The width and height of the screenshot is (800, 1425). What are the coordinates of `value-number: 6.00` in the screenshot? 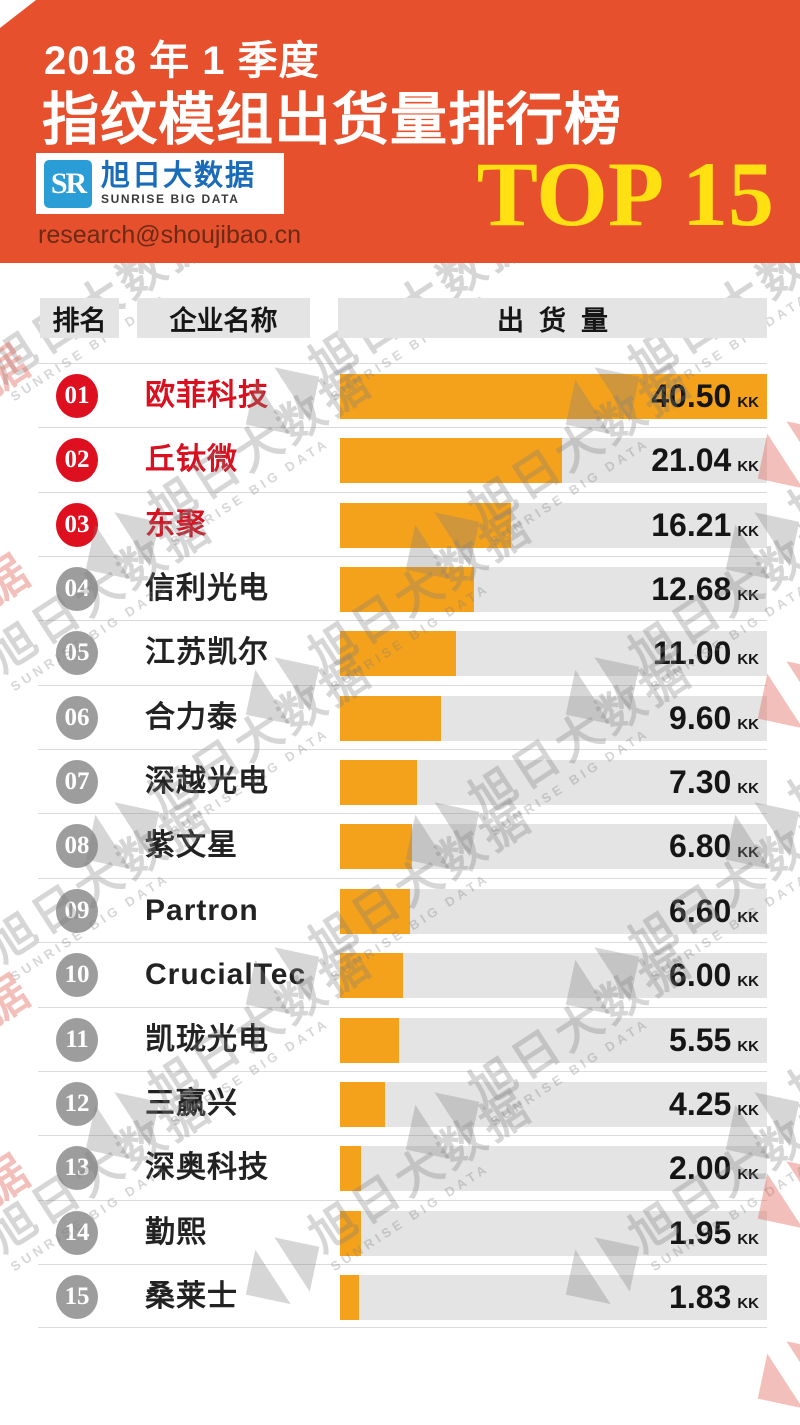 It's located at (700, 975).